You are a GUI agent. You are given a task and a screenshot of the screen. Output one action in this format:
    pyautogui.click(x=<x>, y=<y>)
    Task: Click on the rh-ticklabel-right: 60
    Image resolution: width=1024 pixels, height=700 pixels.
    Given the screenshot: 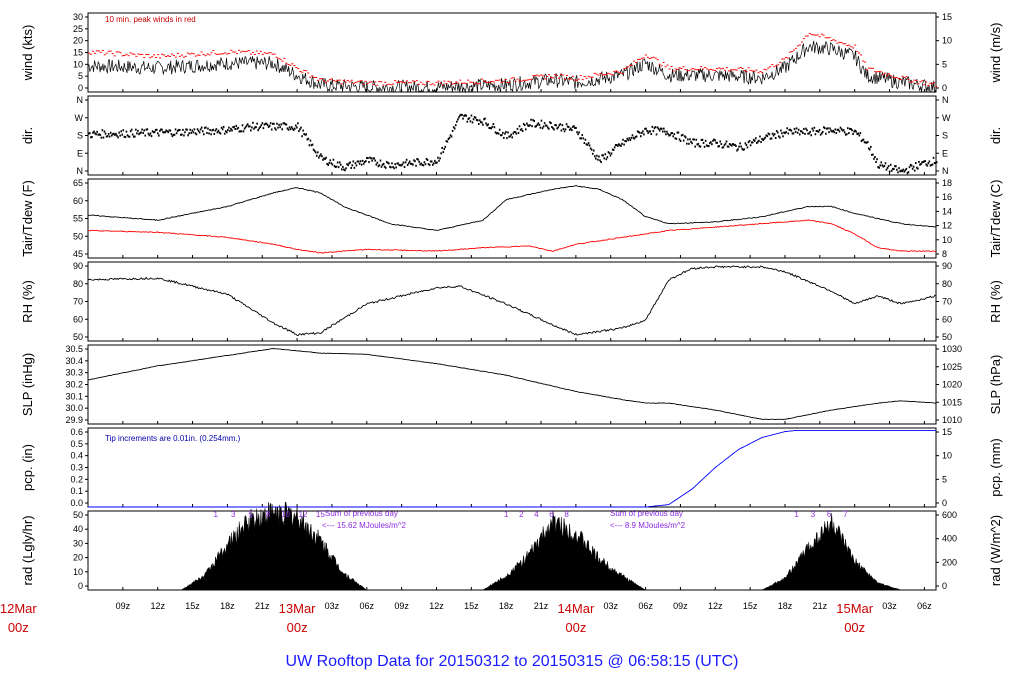 What is the action you would take?
    pyautogui.click(x=947, y=319)
    